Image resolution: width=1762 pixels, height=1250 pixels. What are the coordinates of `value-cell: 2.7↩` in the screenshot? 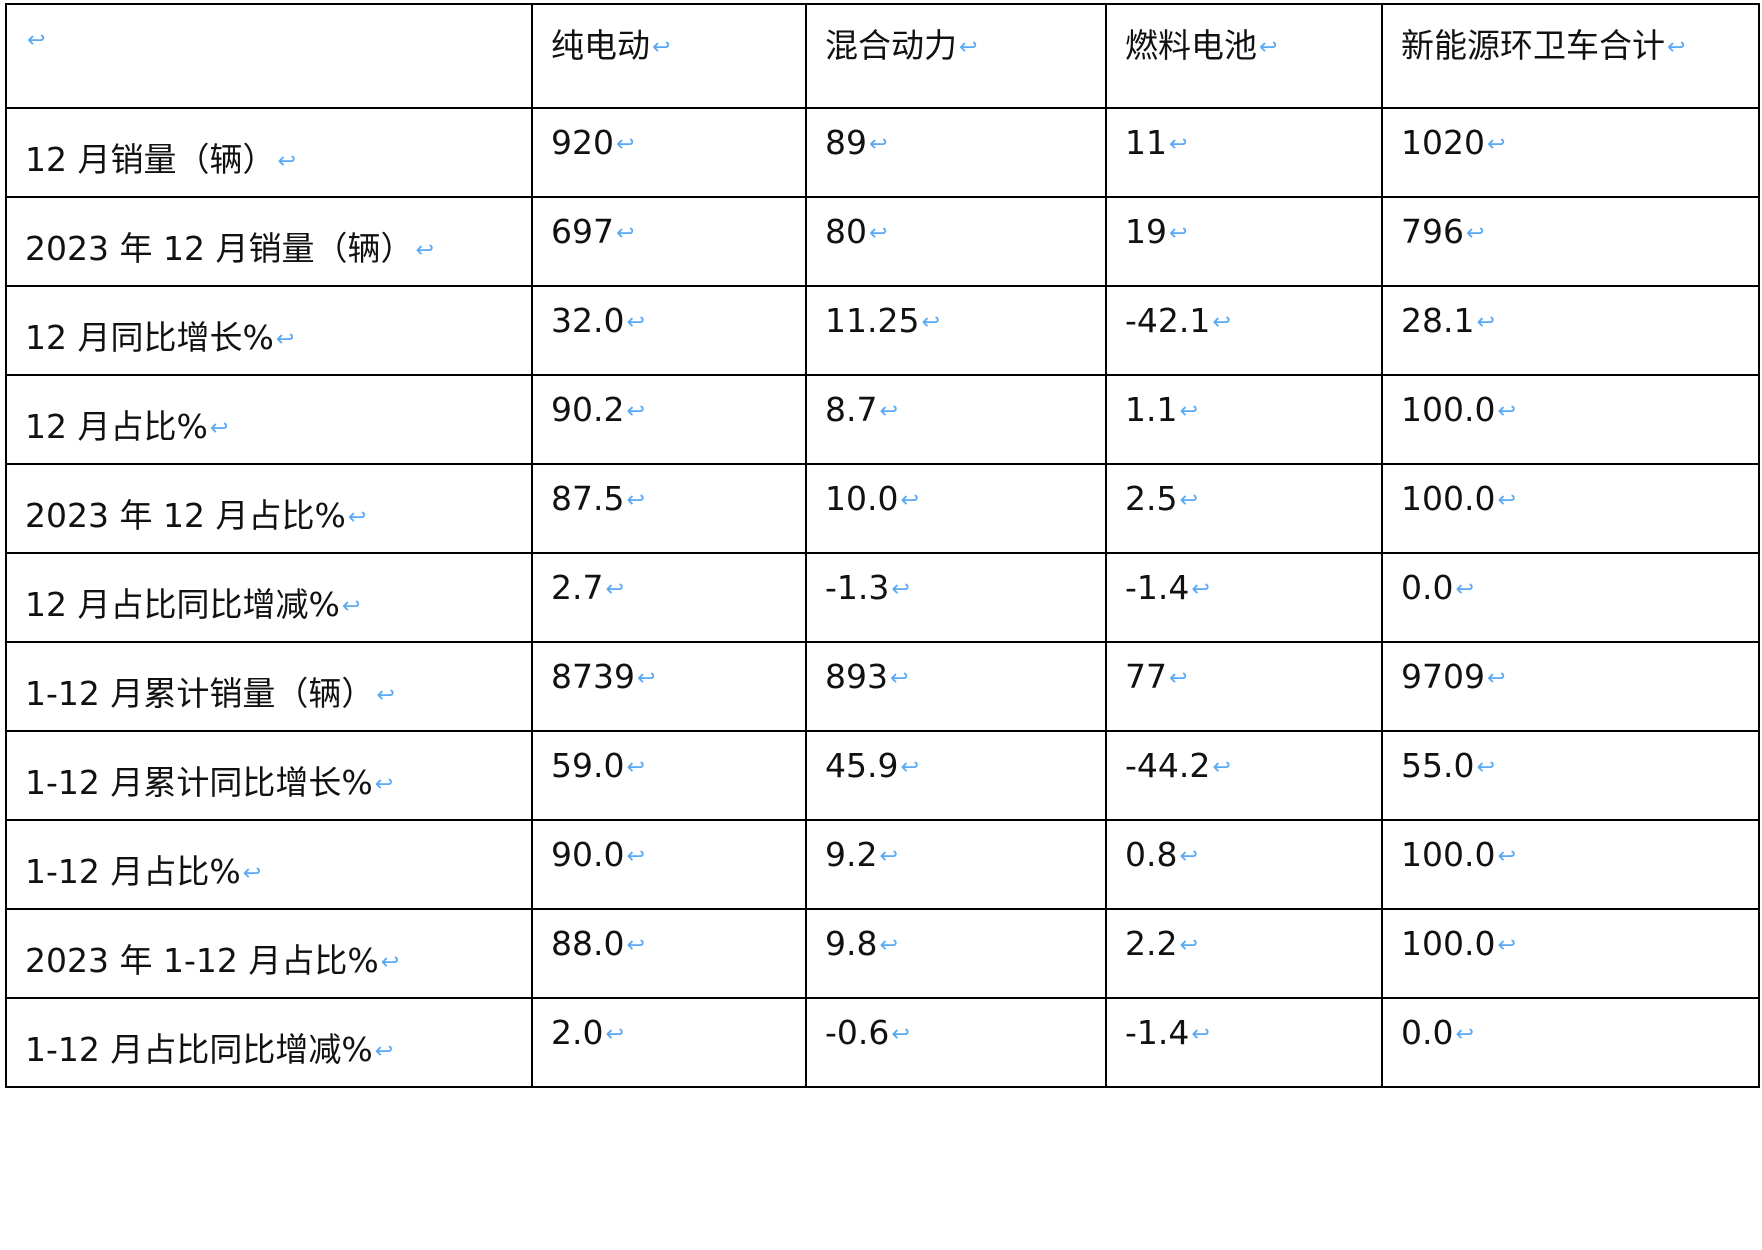 It's located at (669, 597).